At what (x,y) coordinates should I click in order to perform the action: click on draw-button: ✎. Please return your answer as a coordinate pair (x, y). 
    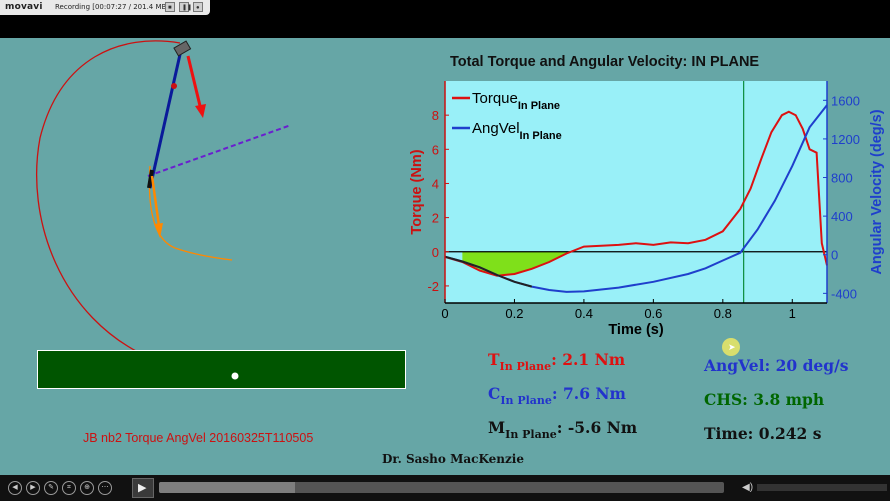
    Looking at the image, I should click on (51, 488).